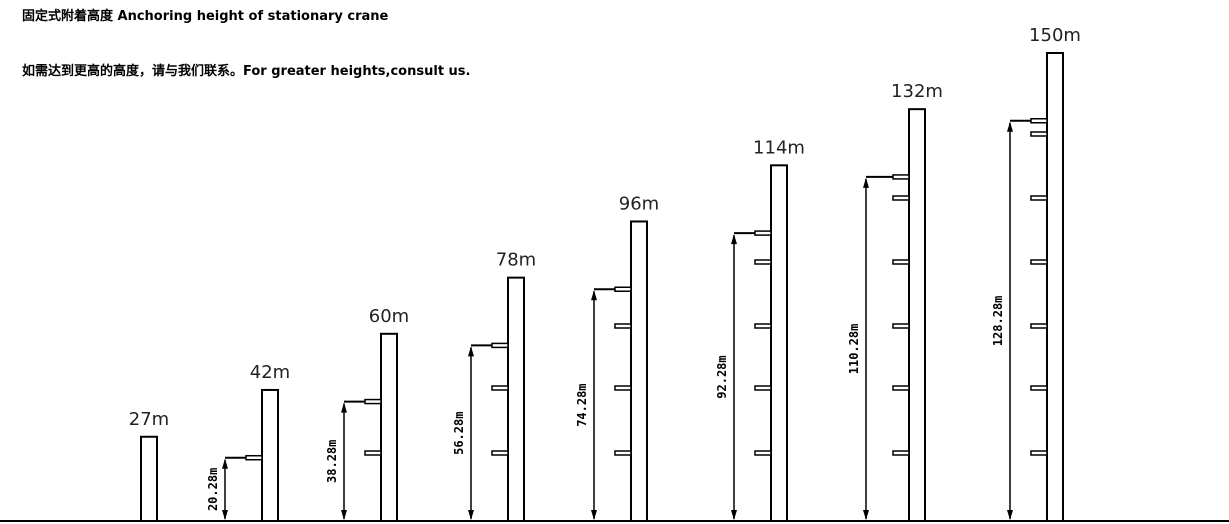 Image resolution: width=1229 pixels, height=524 pixels. What do you see at coordinates (1055, 35) in the screenshot?
I see `crane-height-label: 150m` at bounding box center [1055, 35].